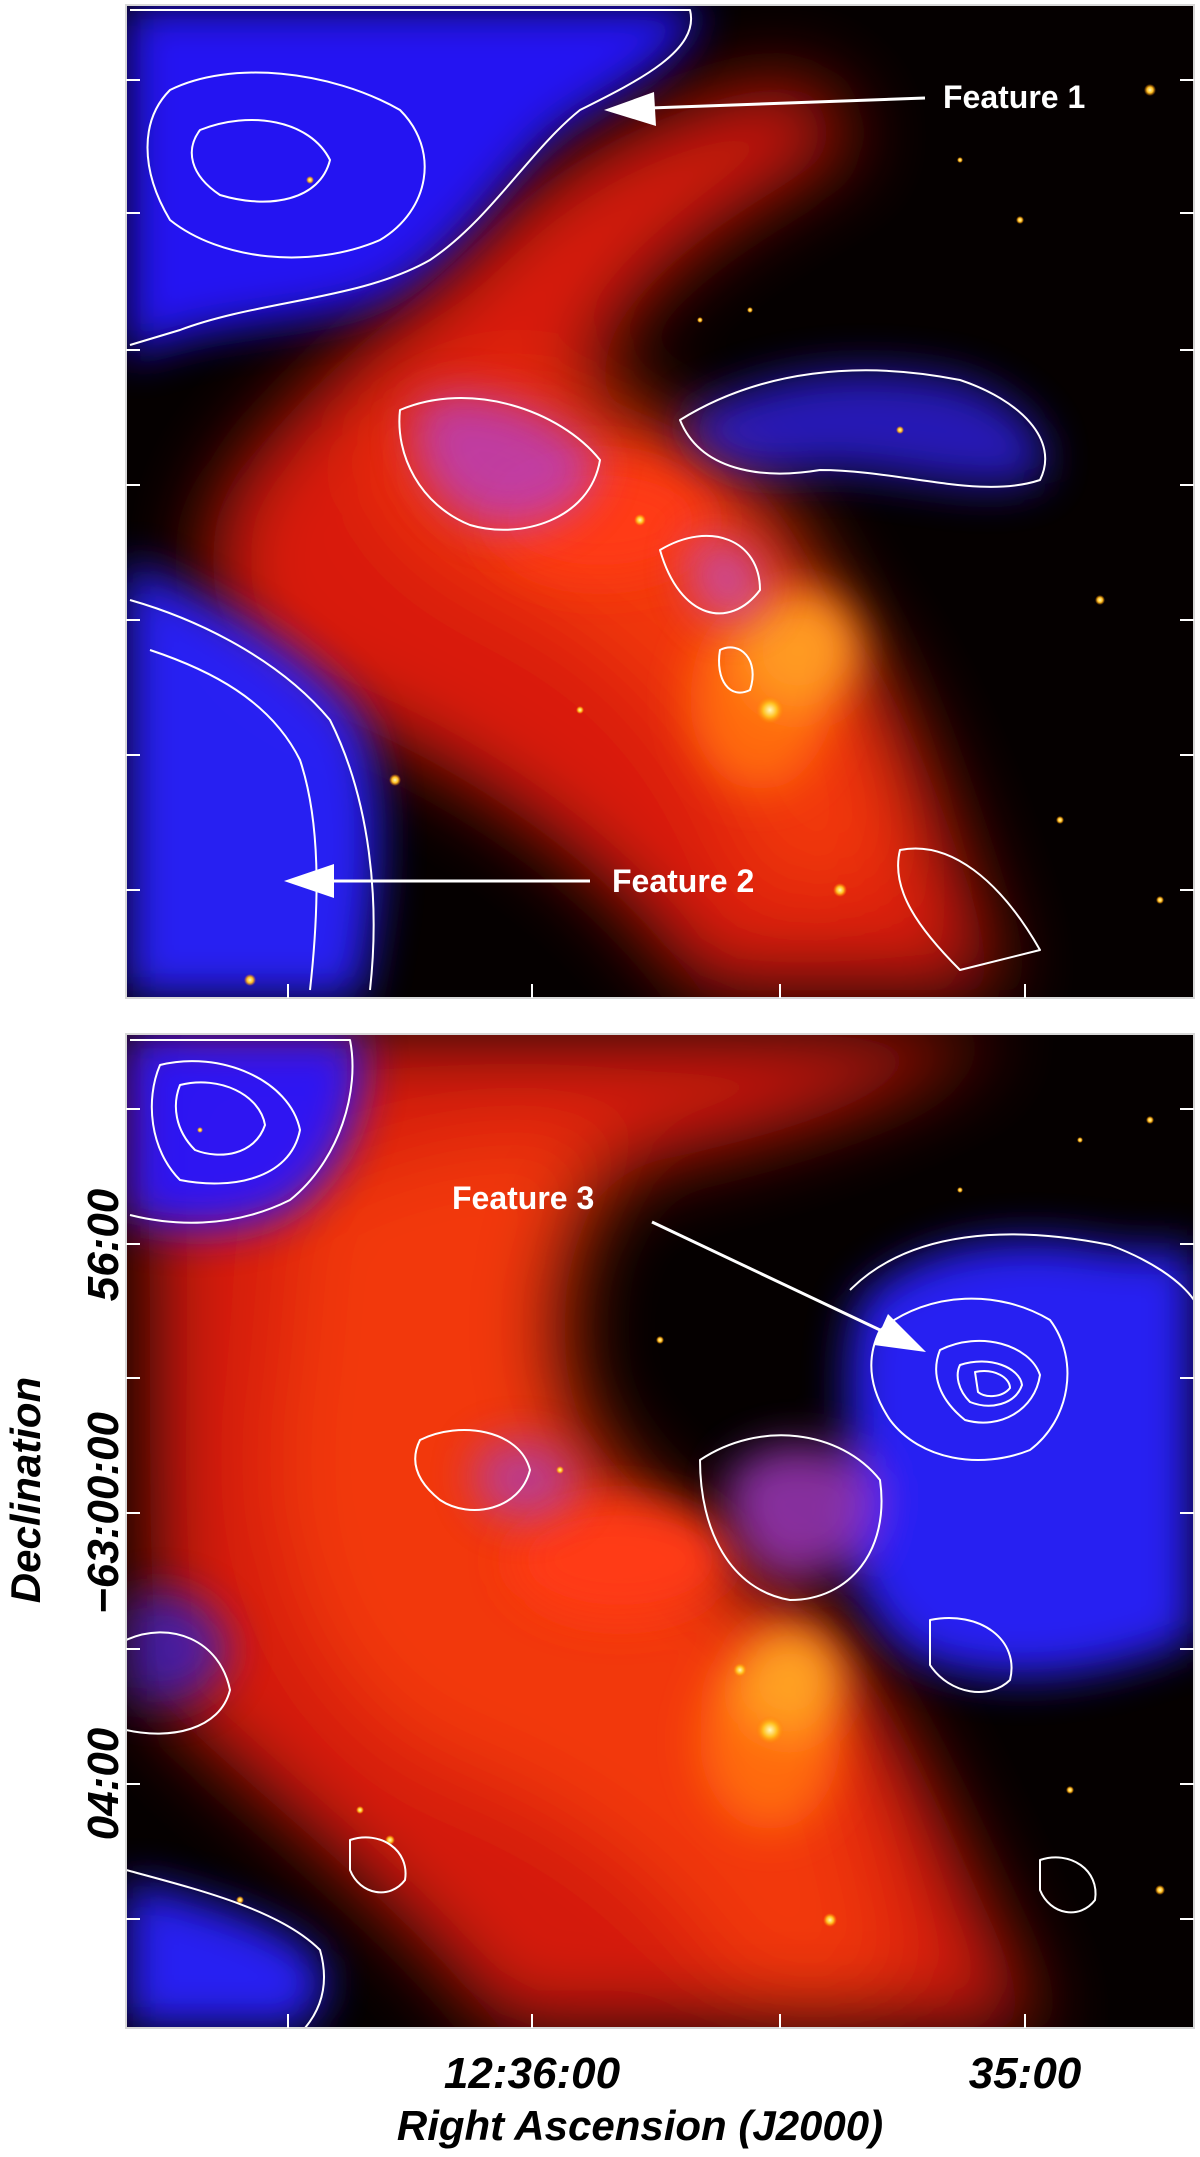  What do you see at coordinates (103, 1513) in the screenshot?
I see `y-tick-label-63: −63:00:00` at bounding box center [103, 1513].